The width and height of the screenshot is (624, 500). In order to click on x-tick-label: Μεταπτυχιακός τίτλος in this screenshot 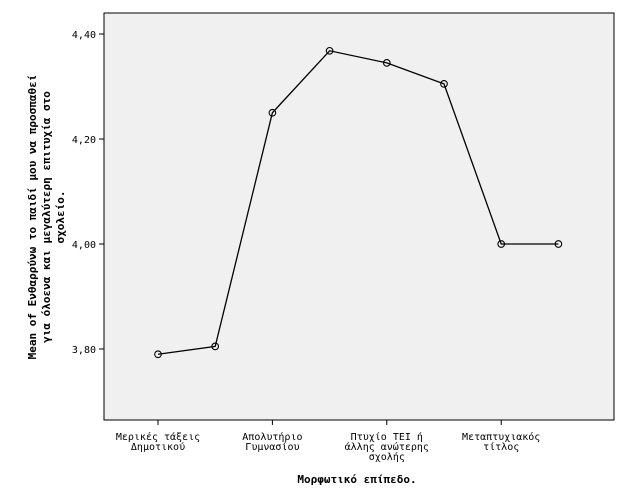, I will do `click(501, 442)`.